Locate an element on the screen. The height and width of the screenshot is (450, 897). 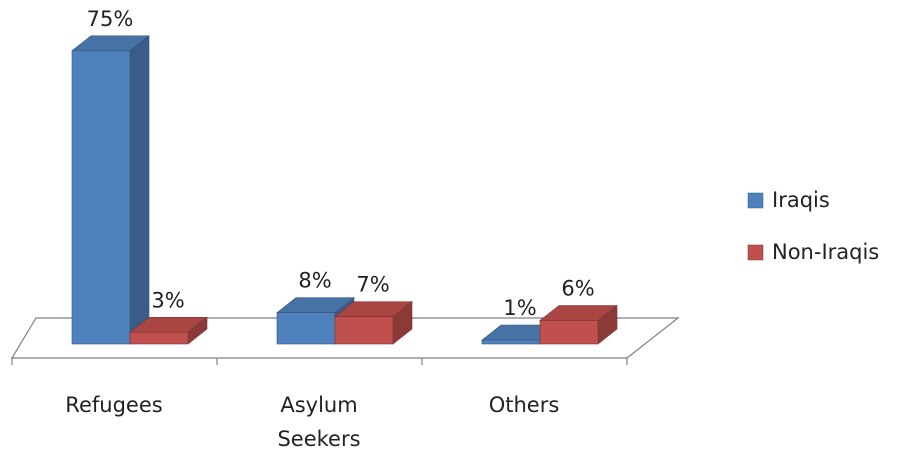
data-label-iraqis-2: 1% is located at coordinates (519, 308).